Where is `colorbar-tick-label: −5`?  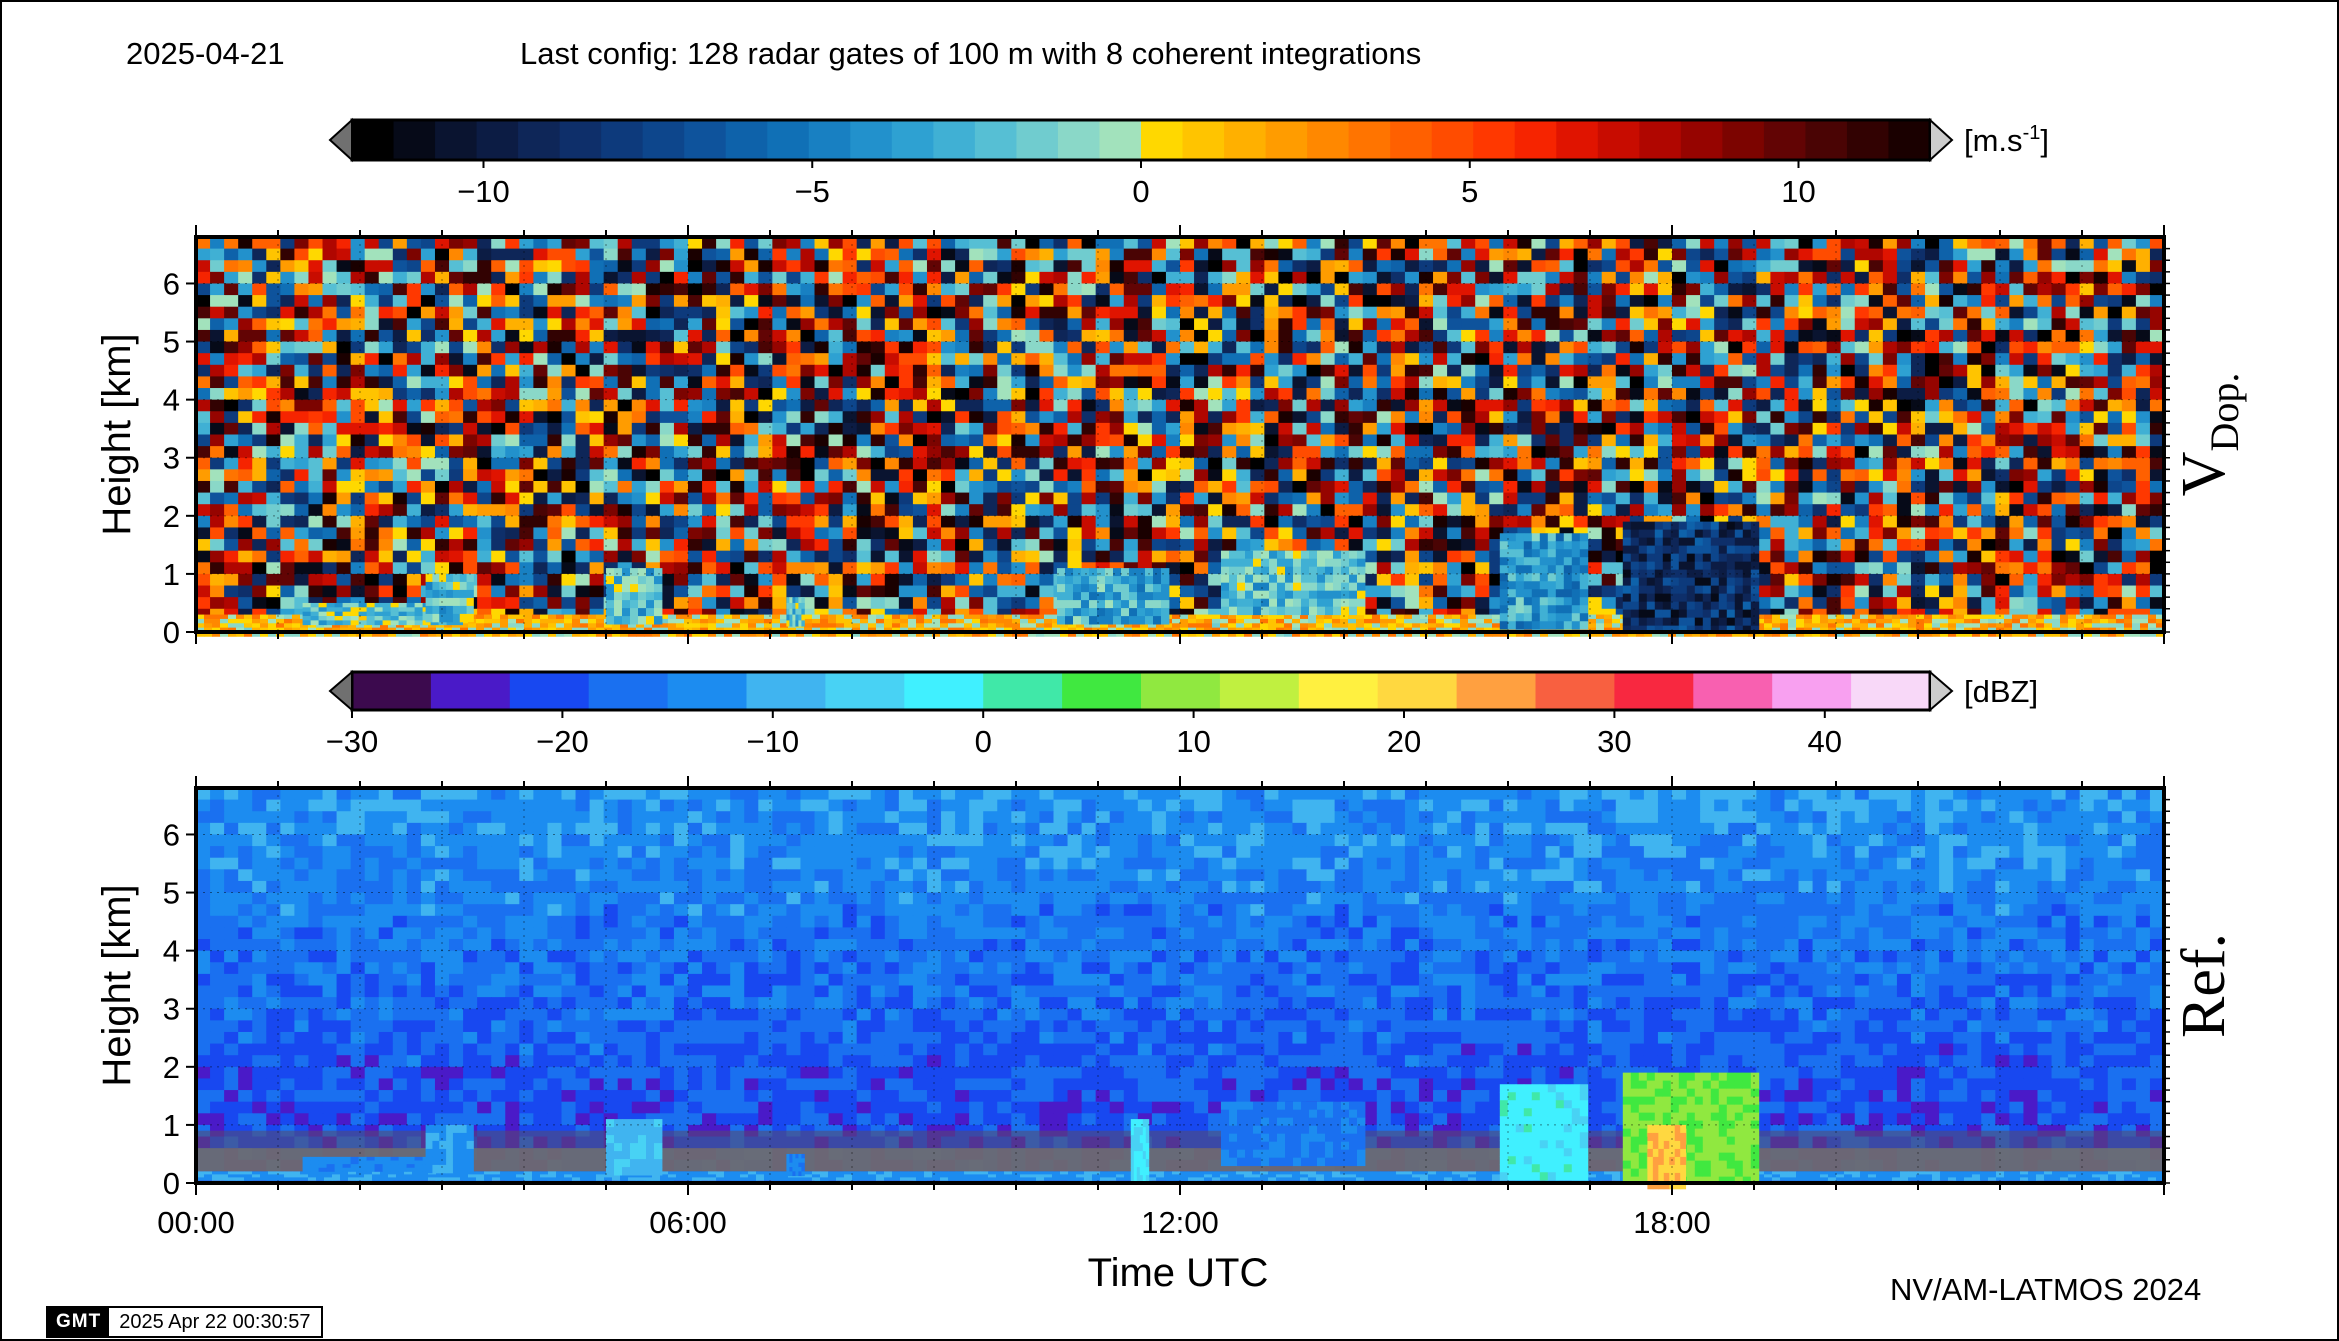
colorbar-tick-label: −5 is located at coordinates (812, 191).